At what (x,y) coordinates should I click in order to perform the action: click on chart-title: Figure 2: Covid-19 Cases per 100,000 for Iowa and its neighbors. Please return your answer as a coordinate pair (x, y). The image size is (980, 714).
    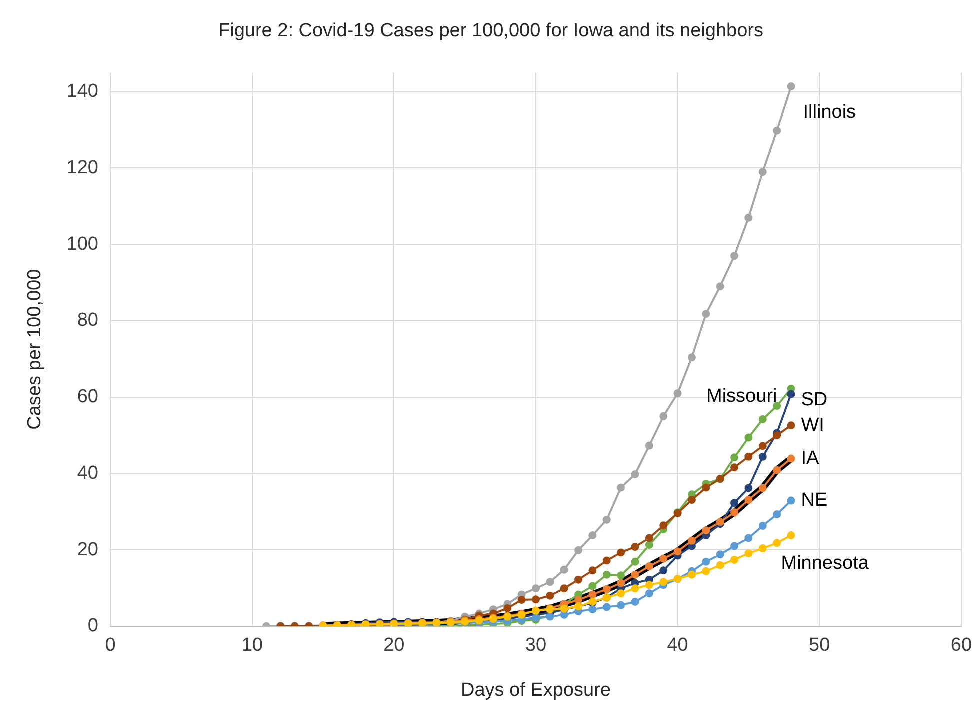
    Looking at the image, I should click on (491, 31).